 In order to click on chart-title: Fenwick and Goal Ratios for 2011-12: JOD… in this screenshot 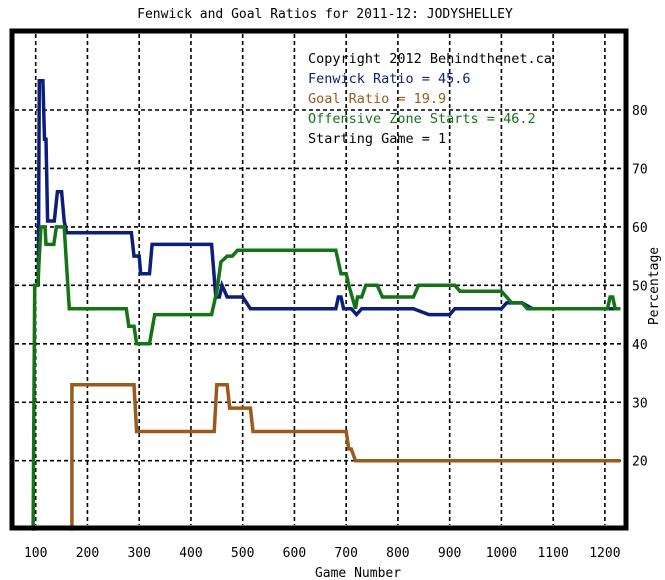, I will do `click(325, 14)`.